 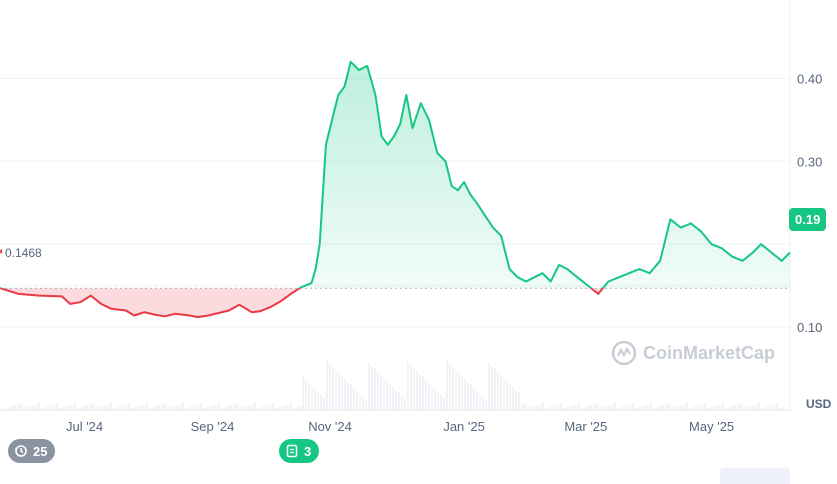 I want to click on y-tick-label: 0.30, so click(x=809, y=161).